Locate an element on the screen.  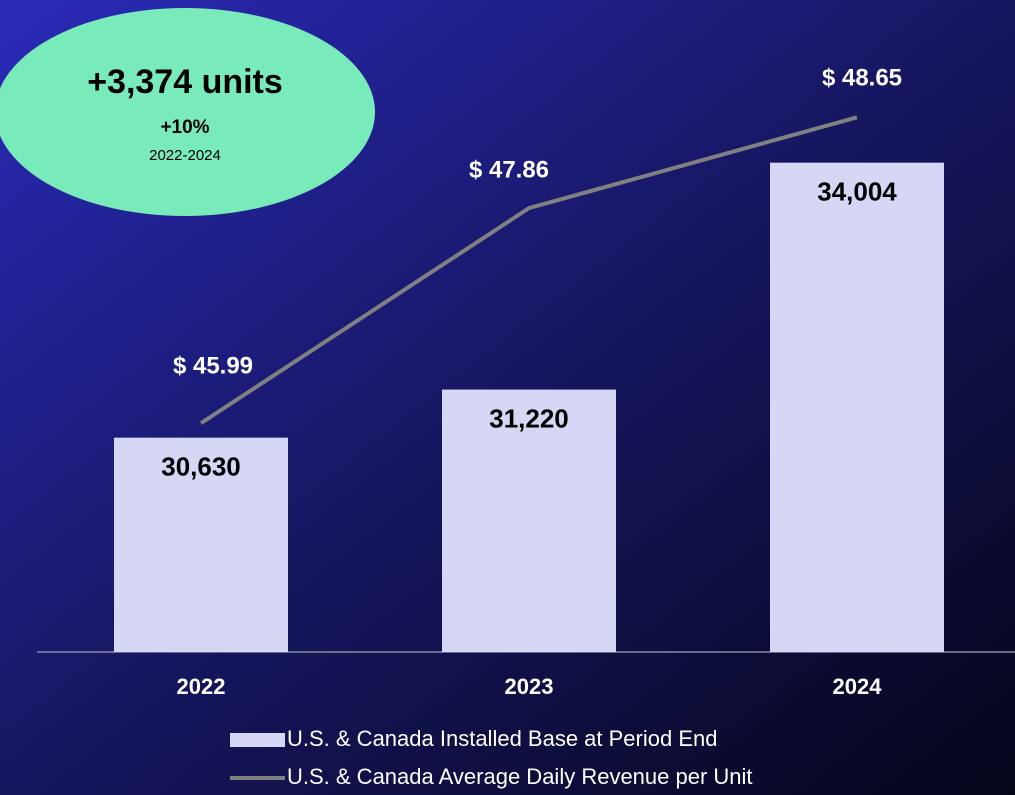
line-value-label: $ 45.99 is located at coordinates (213, 366).